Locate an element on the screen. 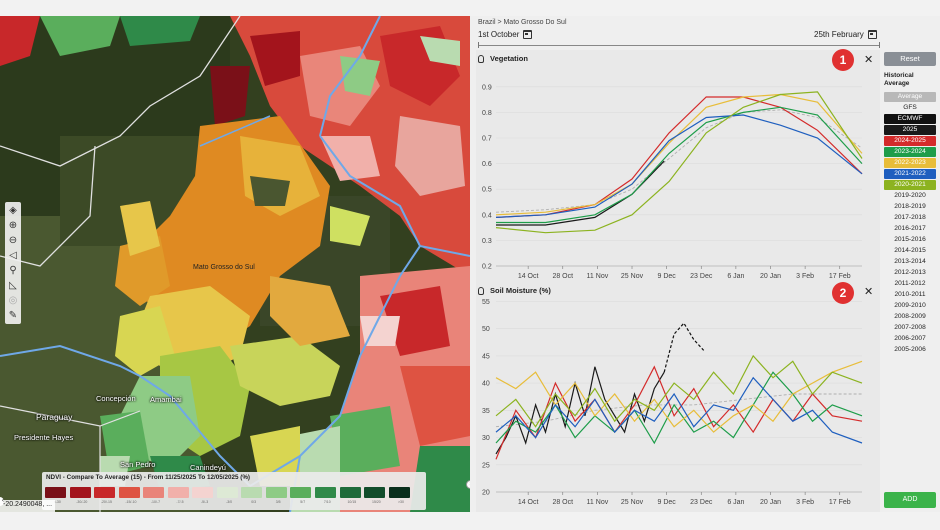 Image resolution: width=940 pixels, height=530 pixels. y-tick-label: 0.2 is located at coordinates (487, 267).